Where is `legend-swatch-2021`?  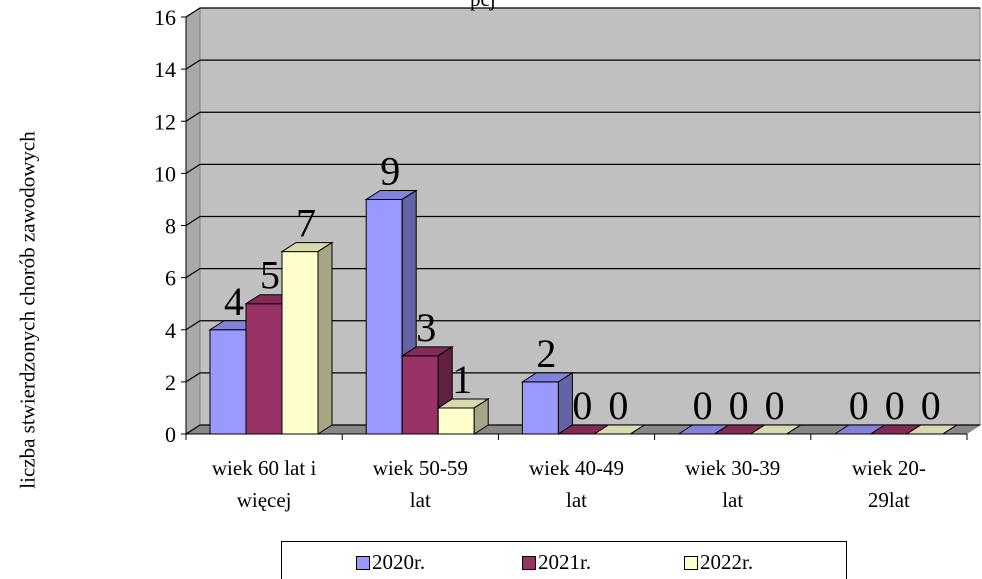
legend-swatch-2021 is located at coordinates (529, 562).